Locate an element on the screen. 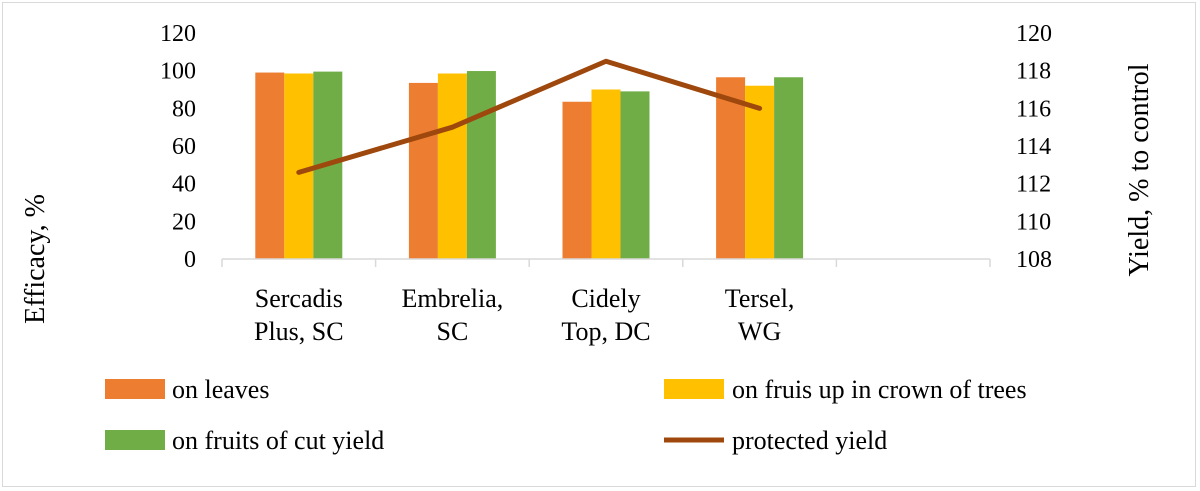 The width and height of the screenshot is (1200, 491). legend-label-on-fruits-of-cut-yield: on fruits of cut yield is located at coordinates (278, 440).